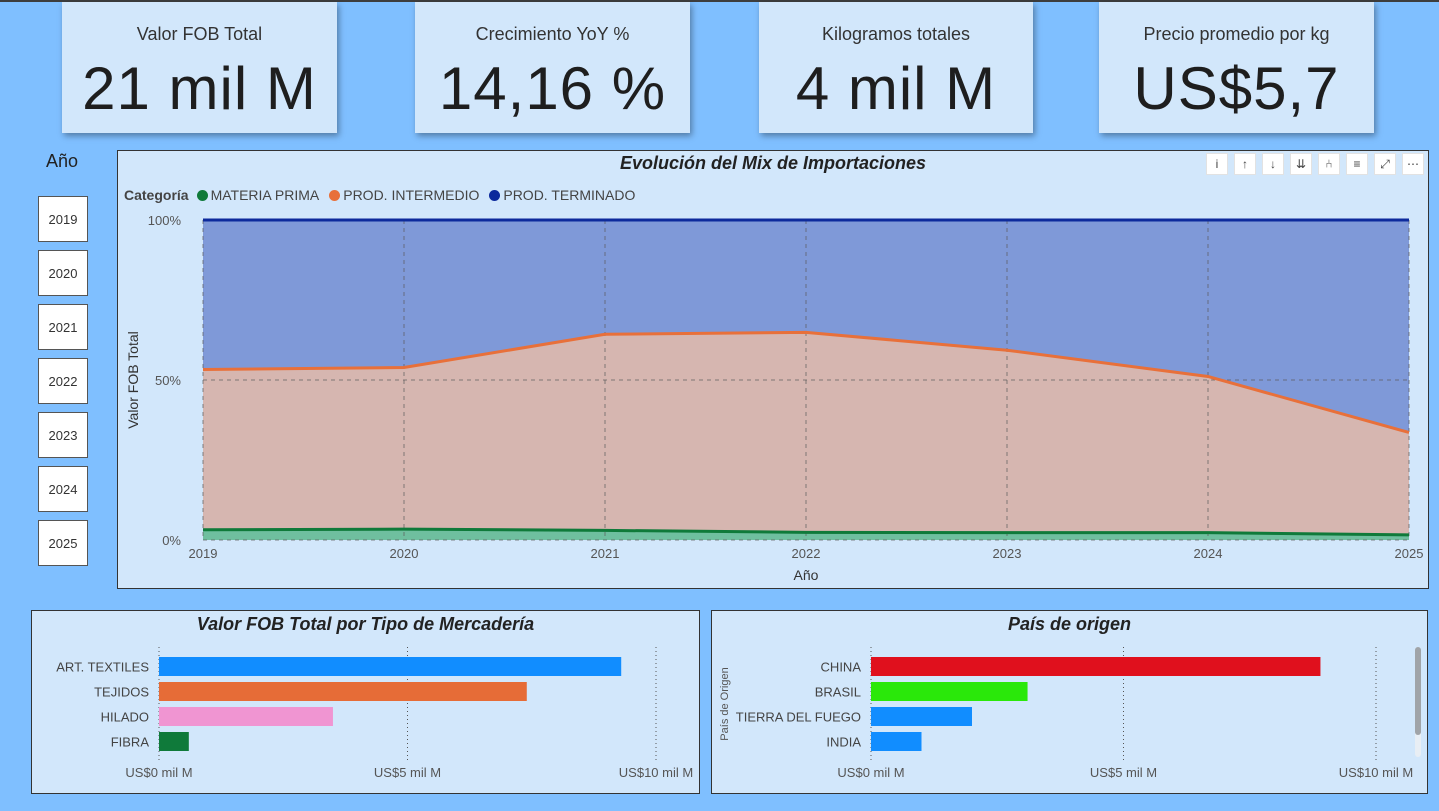 The height and width of the screenshot is (811, 1439). Describe the element at coordinates (1413, 164) in the screenshot. I see `more-options-icon: ⋯` at that location.